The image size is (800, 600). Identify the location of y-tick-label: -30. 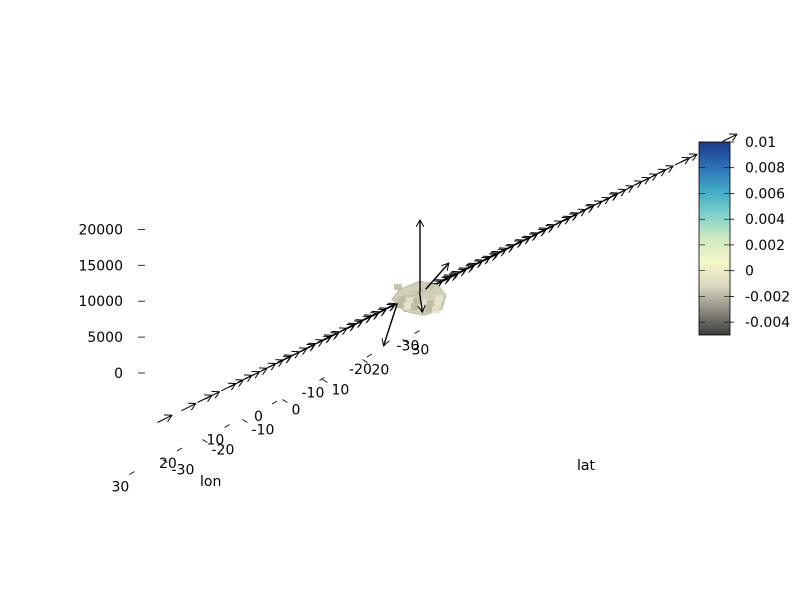
(183, 471).